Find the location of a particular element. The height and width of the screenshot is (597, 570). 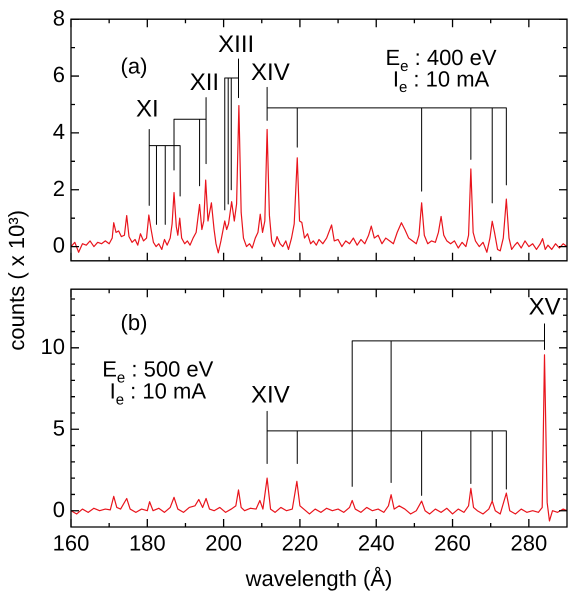

x-tick-label: 160 is located at coordinates (71, 543).